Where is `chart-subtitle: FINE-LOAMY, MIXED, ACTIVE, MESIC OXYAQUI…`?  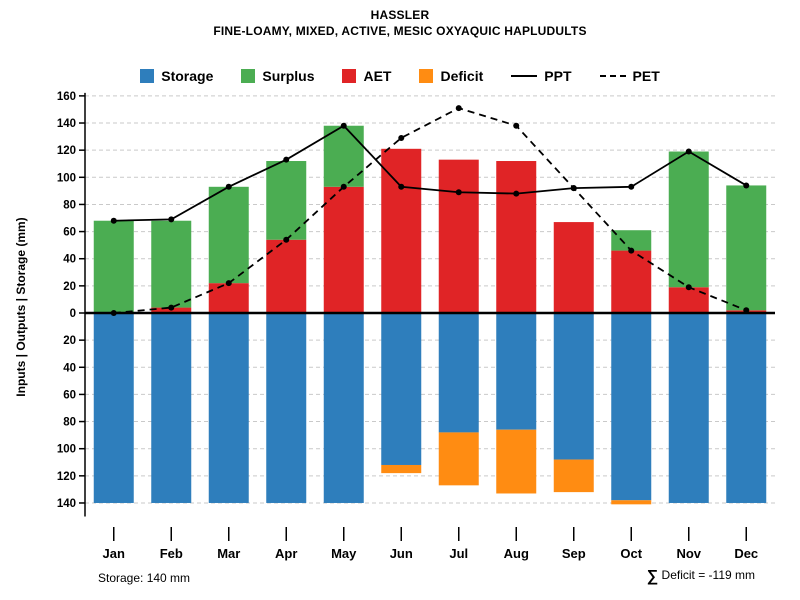 chart-subtitle: FINE-LOAMY, MIXED, ACTIVE, MESIC OXYAQUI… is located at coordinates (400, 31).